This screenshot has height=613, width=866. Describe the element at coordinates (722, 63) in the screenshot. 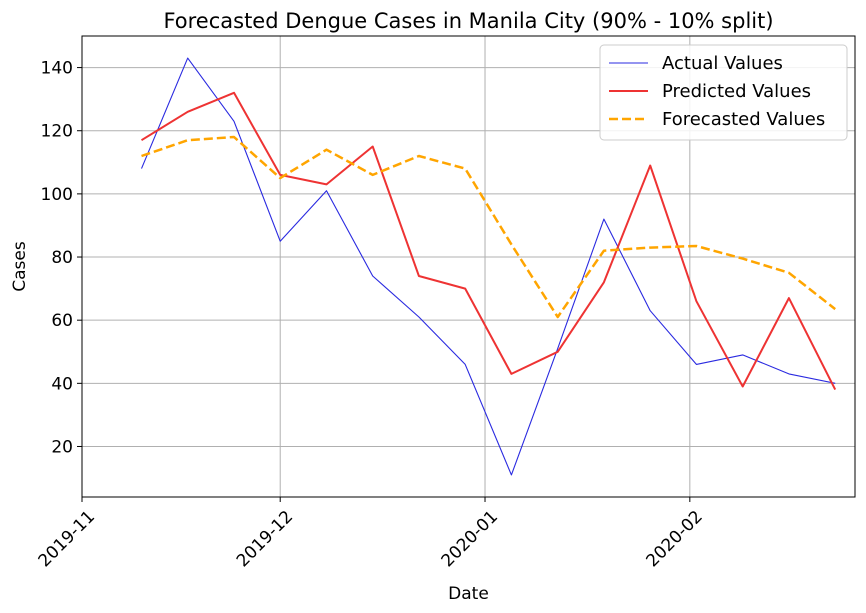

I see `legend-label-actual-values: Actual Values` at that location.